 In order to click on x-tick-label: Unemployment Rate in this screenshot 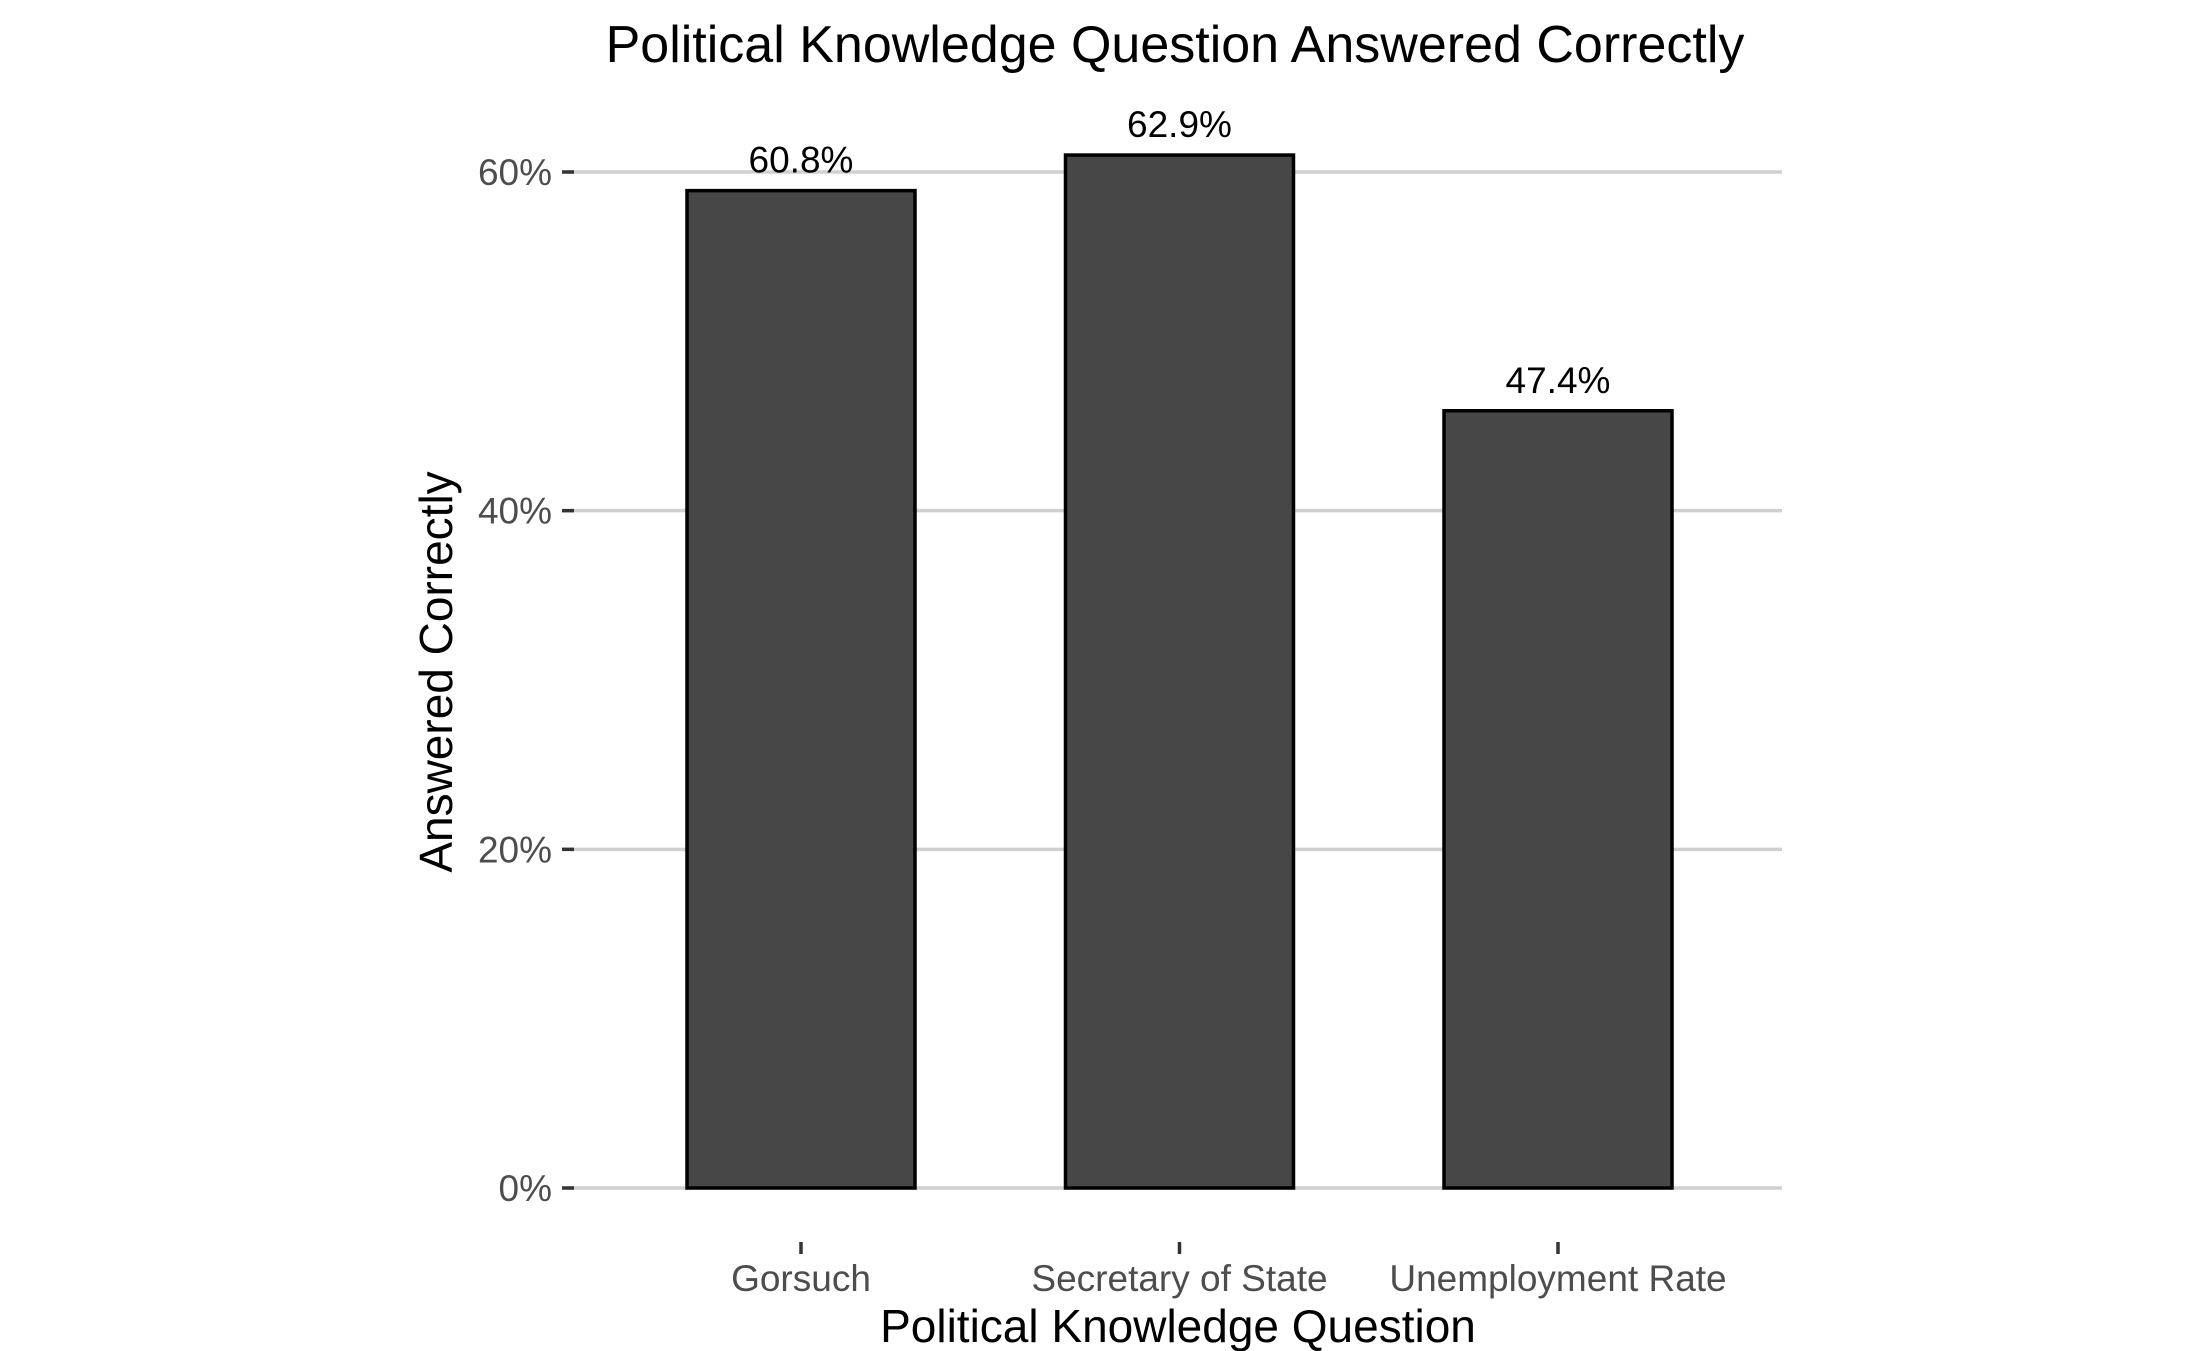, I will do `click(1557, 1278)`.